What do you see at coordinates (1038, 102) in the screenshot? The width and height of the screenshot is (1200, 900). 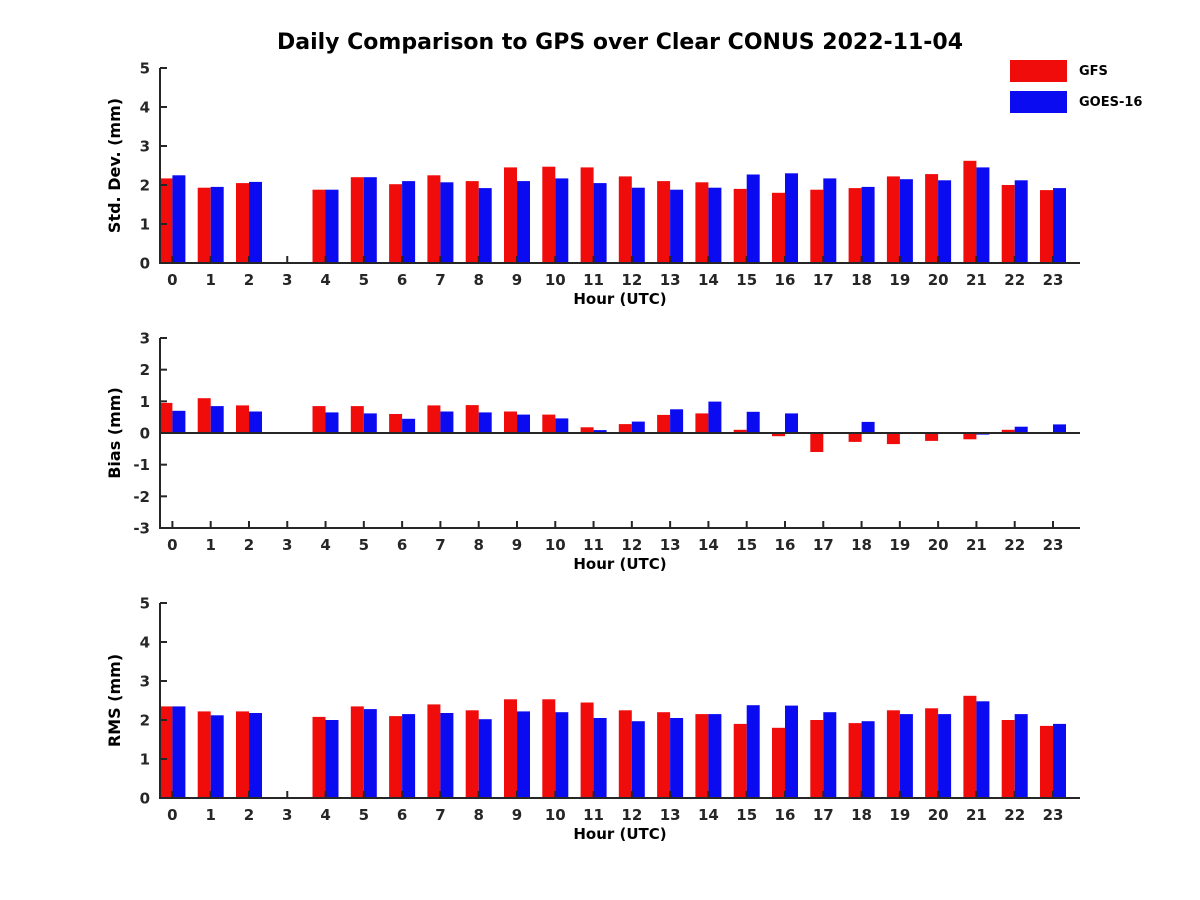 I see `goes16-color-swatch` at bounding box center [1038, 102].